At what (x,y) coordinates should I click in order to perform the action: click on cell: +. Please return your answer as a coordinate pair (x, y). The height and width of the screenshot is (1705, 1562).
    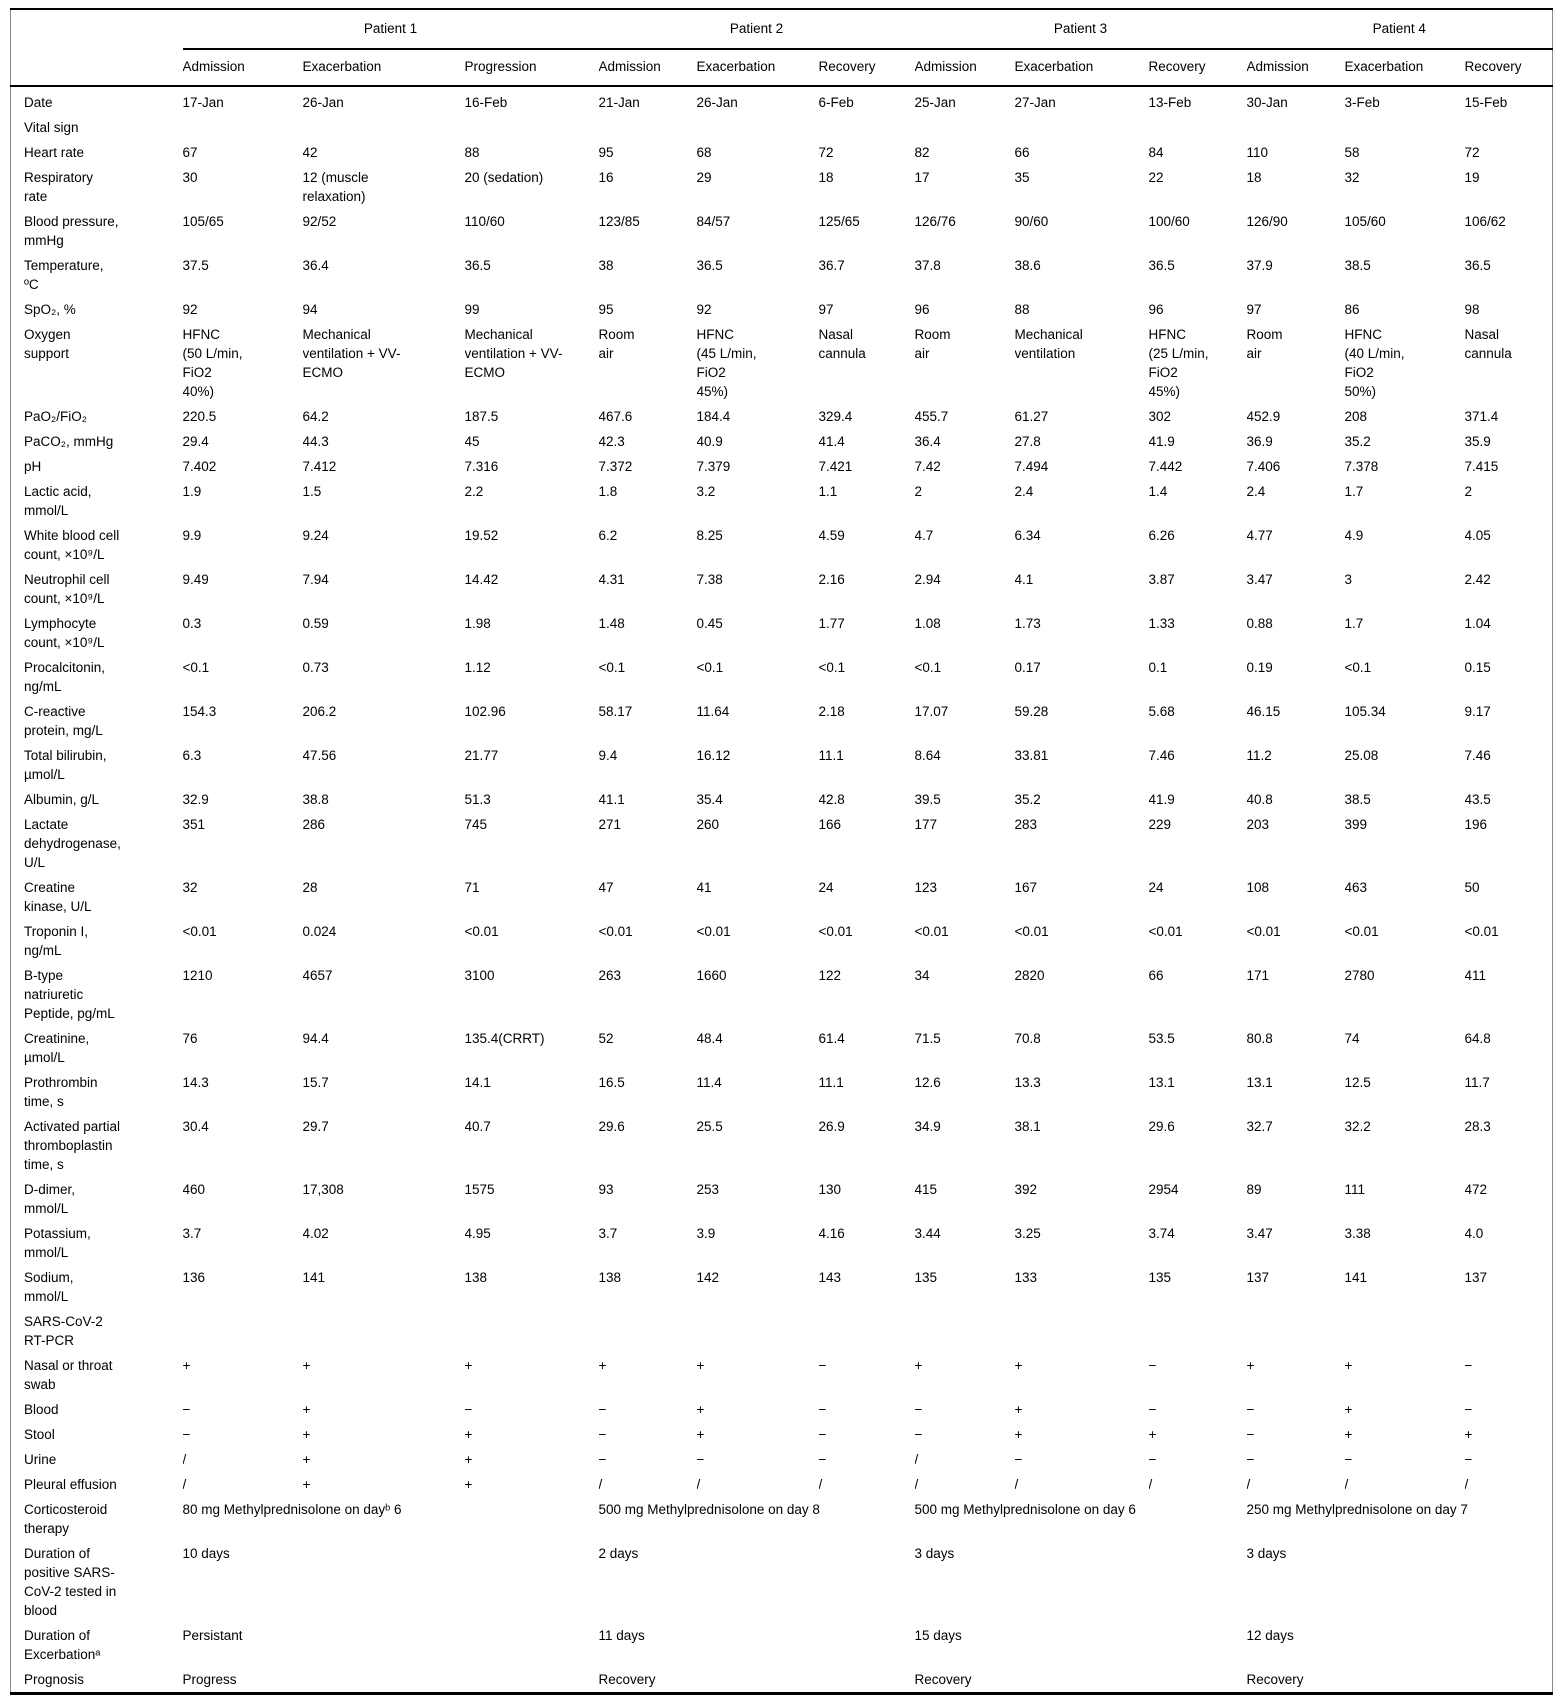
    Looking at the image, I should click on (1250, 1365).